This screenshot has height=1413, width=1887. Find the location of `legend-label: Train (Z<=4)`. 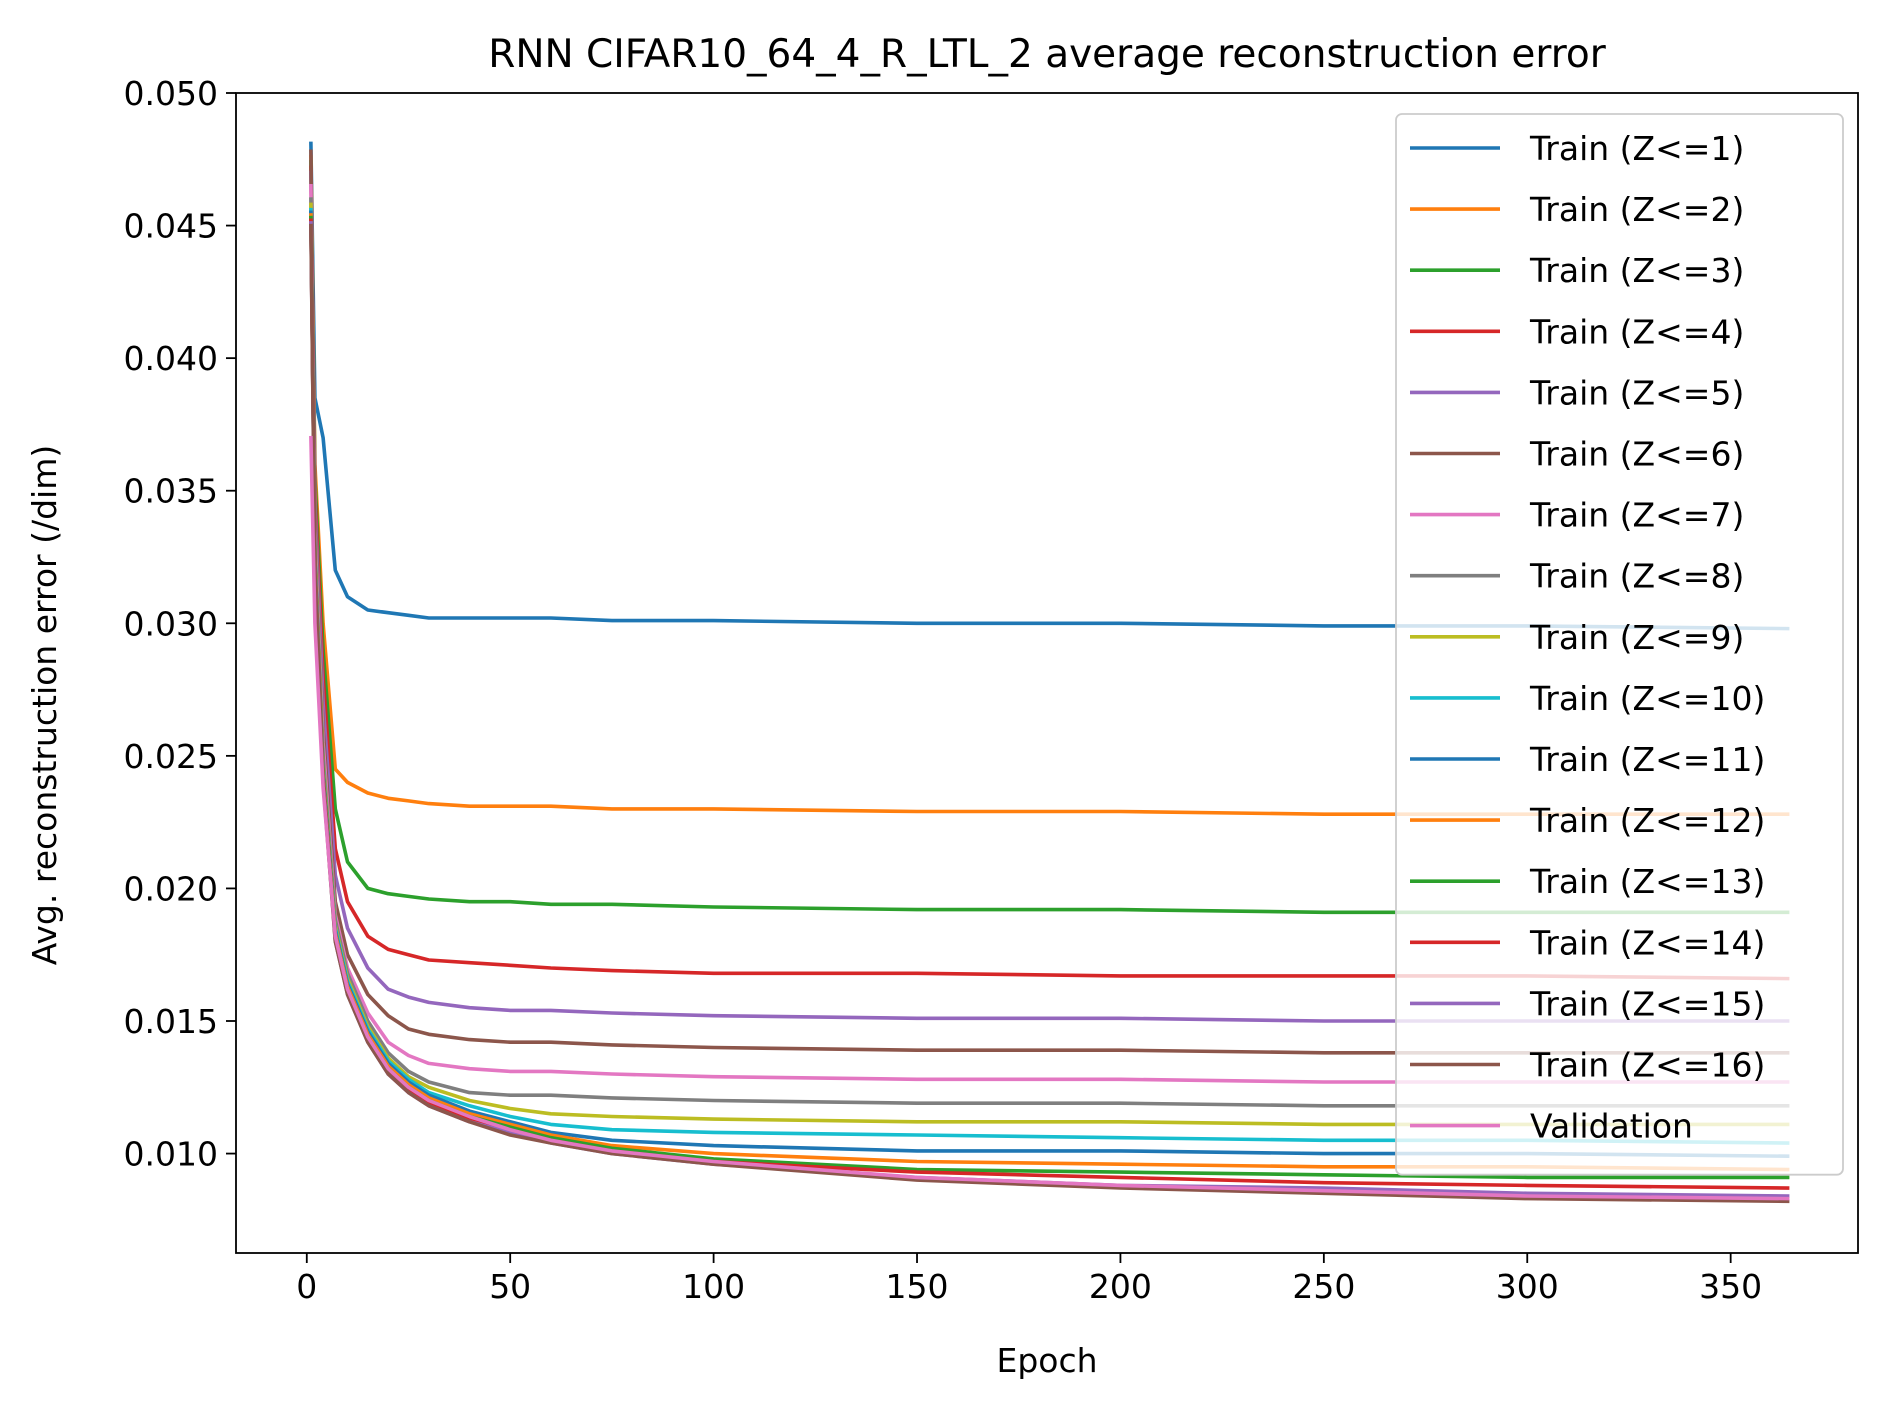

legend-label: Train (Z<=4) is located at coordinates (1636, 331).